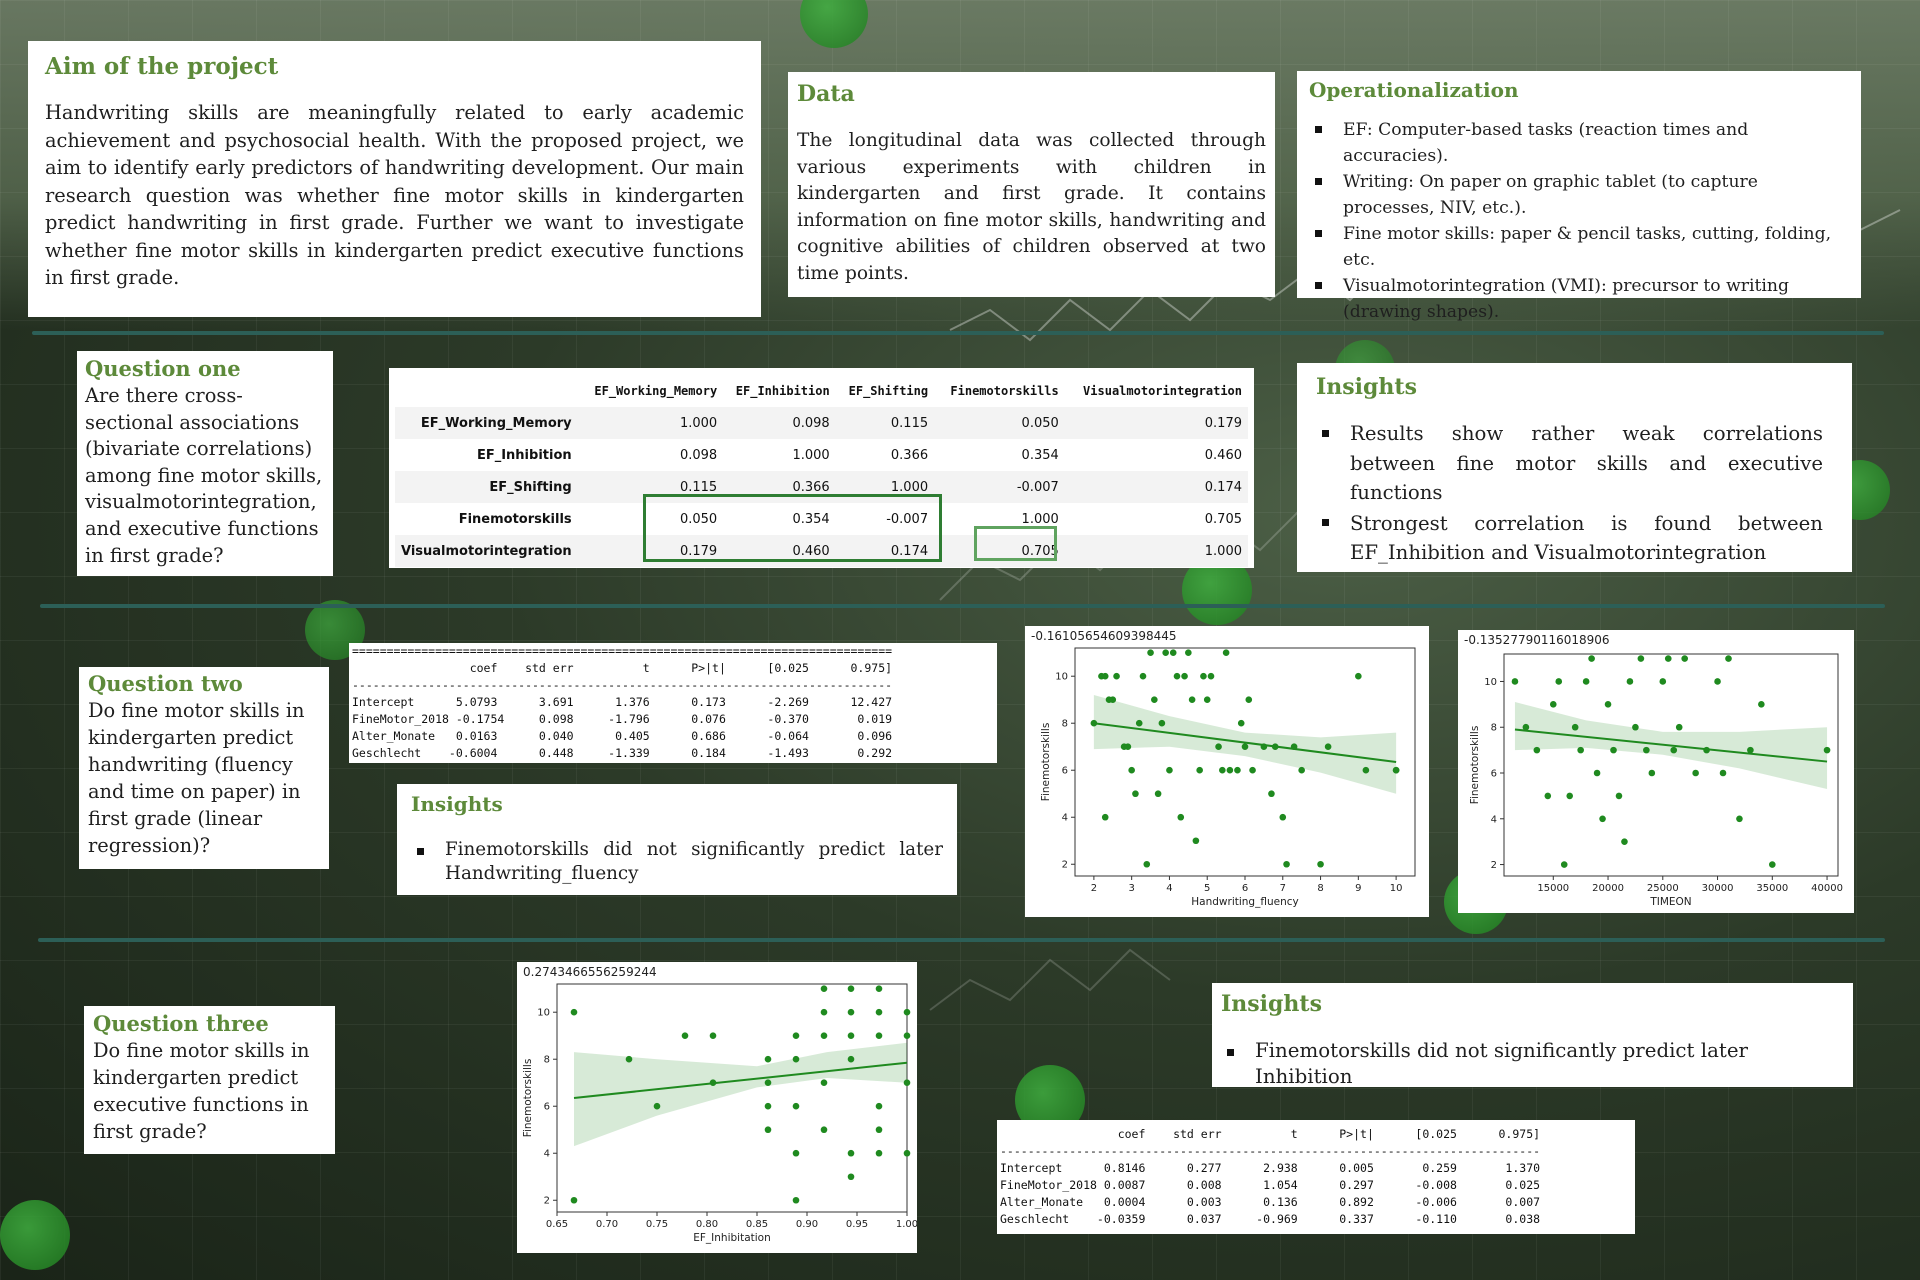 Image resolution: width=1920 pixels, height=1280 pixels. Describe the element at coordinates (1718, 888) in the screenshot. I see `x-tick-label: 30000` at that location.